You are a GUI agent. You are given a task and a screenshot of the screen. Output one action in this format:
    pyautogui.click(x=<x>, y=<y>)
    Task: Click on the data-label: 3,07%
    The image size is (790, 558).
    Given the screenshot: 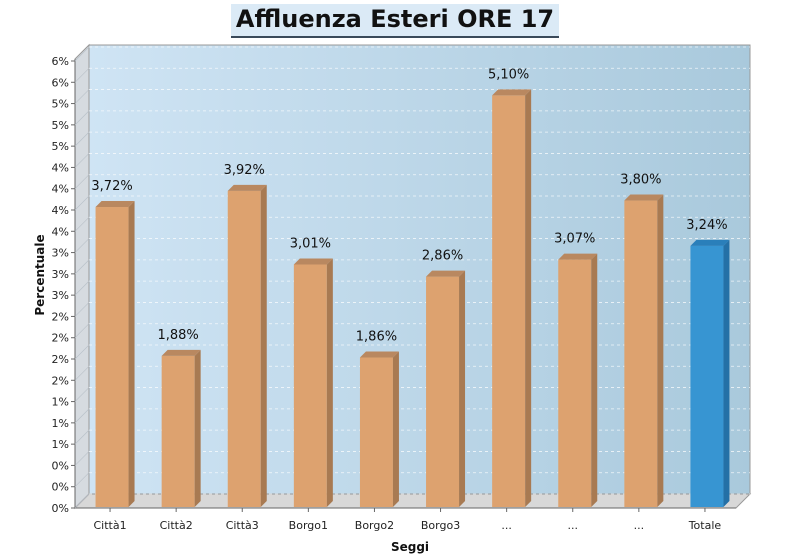 What is the action you would take?
    pyautogui.click(x=574, y=239)
    